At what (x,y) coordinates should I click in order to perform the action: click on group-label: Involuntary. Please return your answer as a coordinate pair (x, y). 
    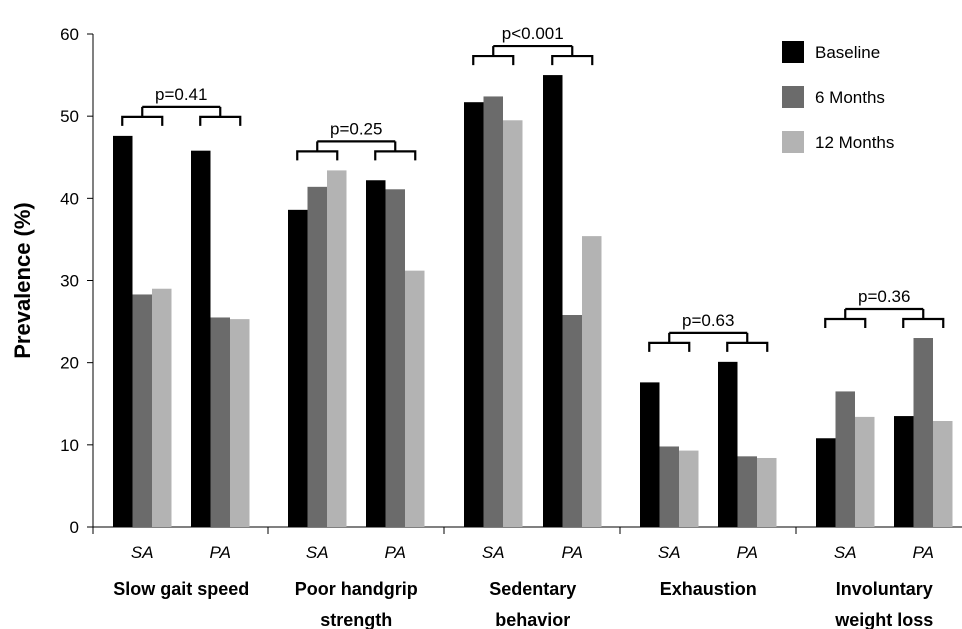
    Looking at the image, I should click on (884, 589).